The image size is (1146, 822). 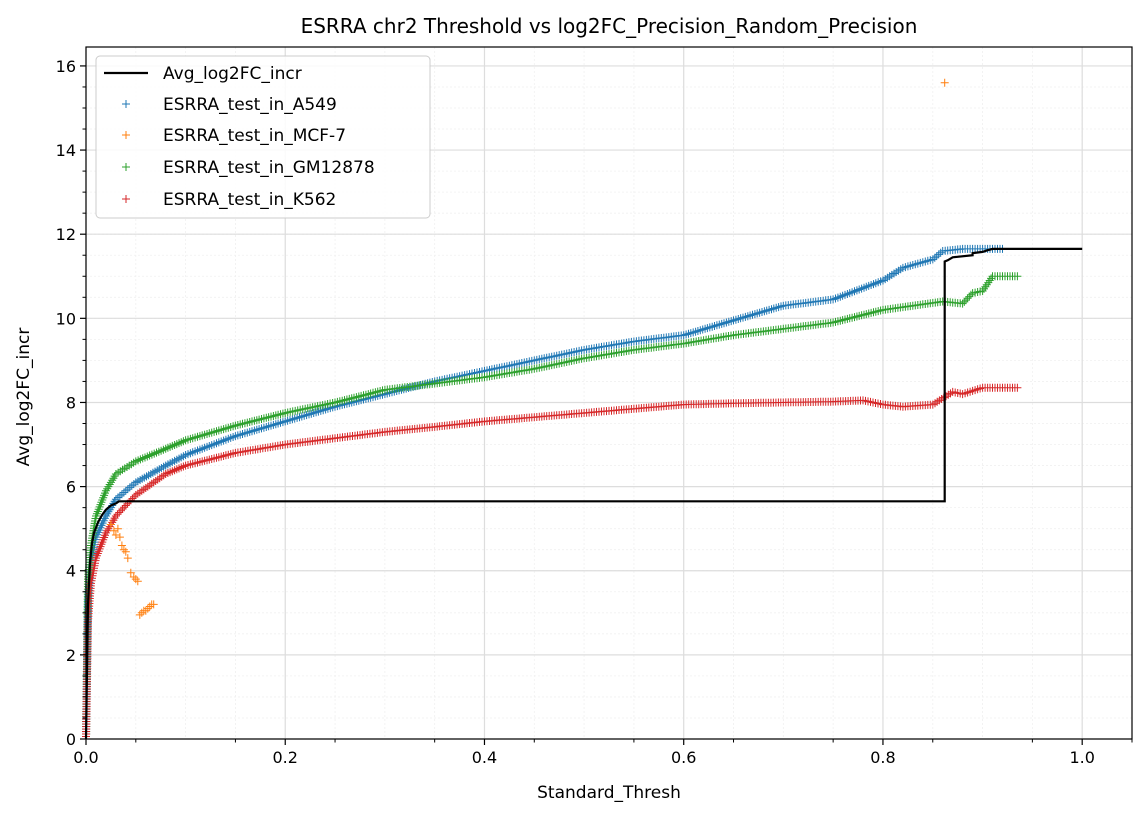 What do you see at coordinates (85, 757) in the screenshot?
I see `x-tick-label: 0.0` at bounding box center [85, 757].